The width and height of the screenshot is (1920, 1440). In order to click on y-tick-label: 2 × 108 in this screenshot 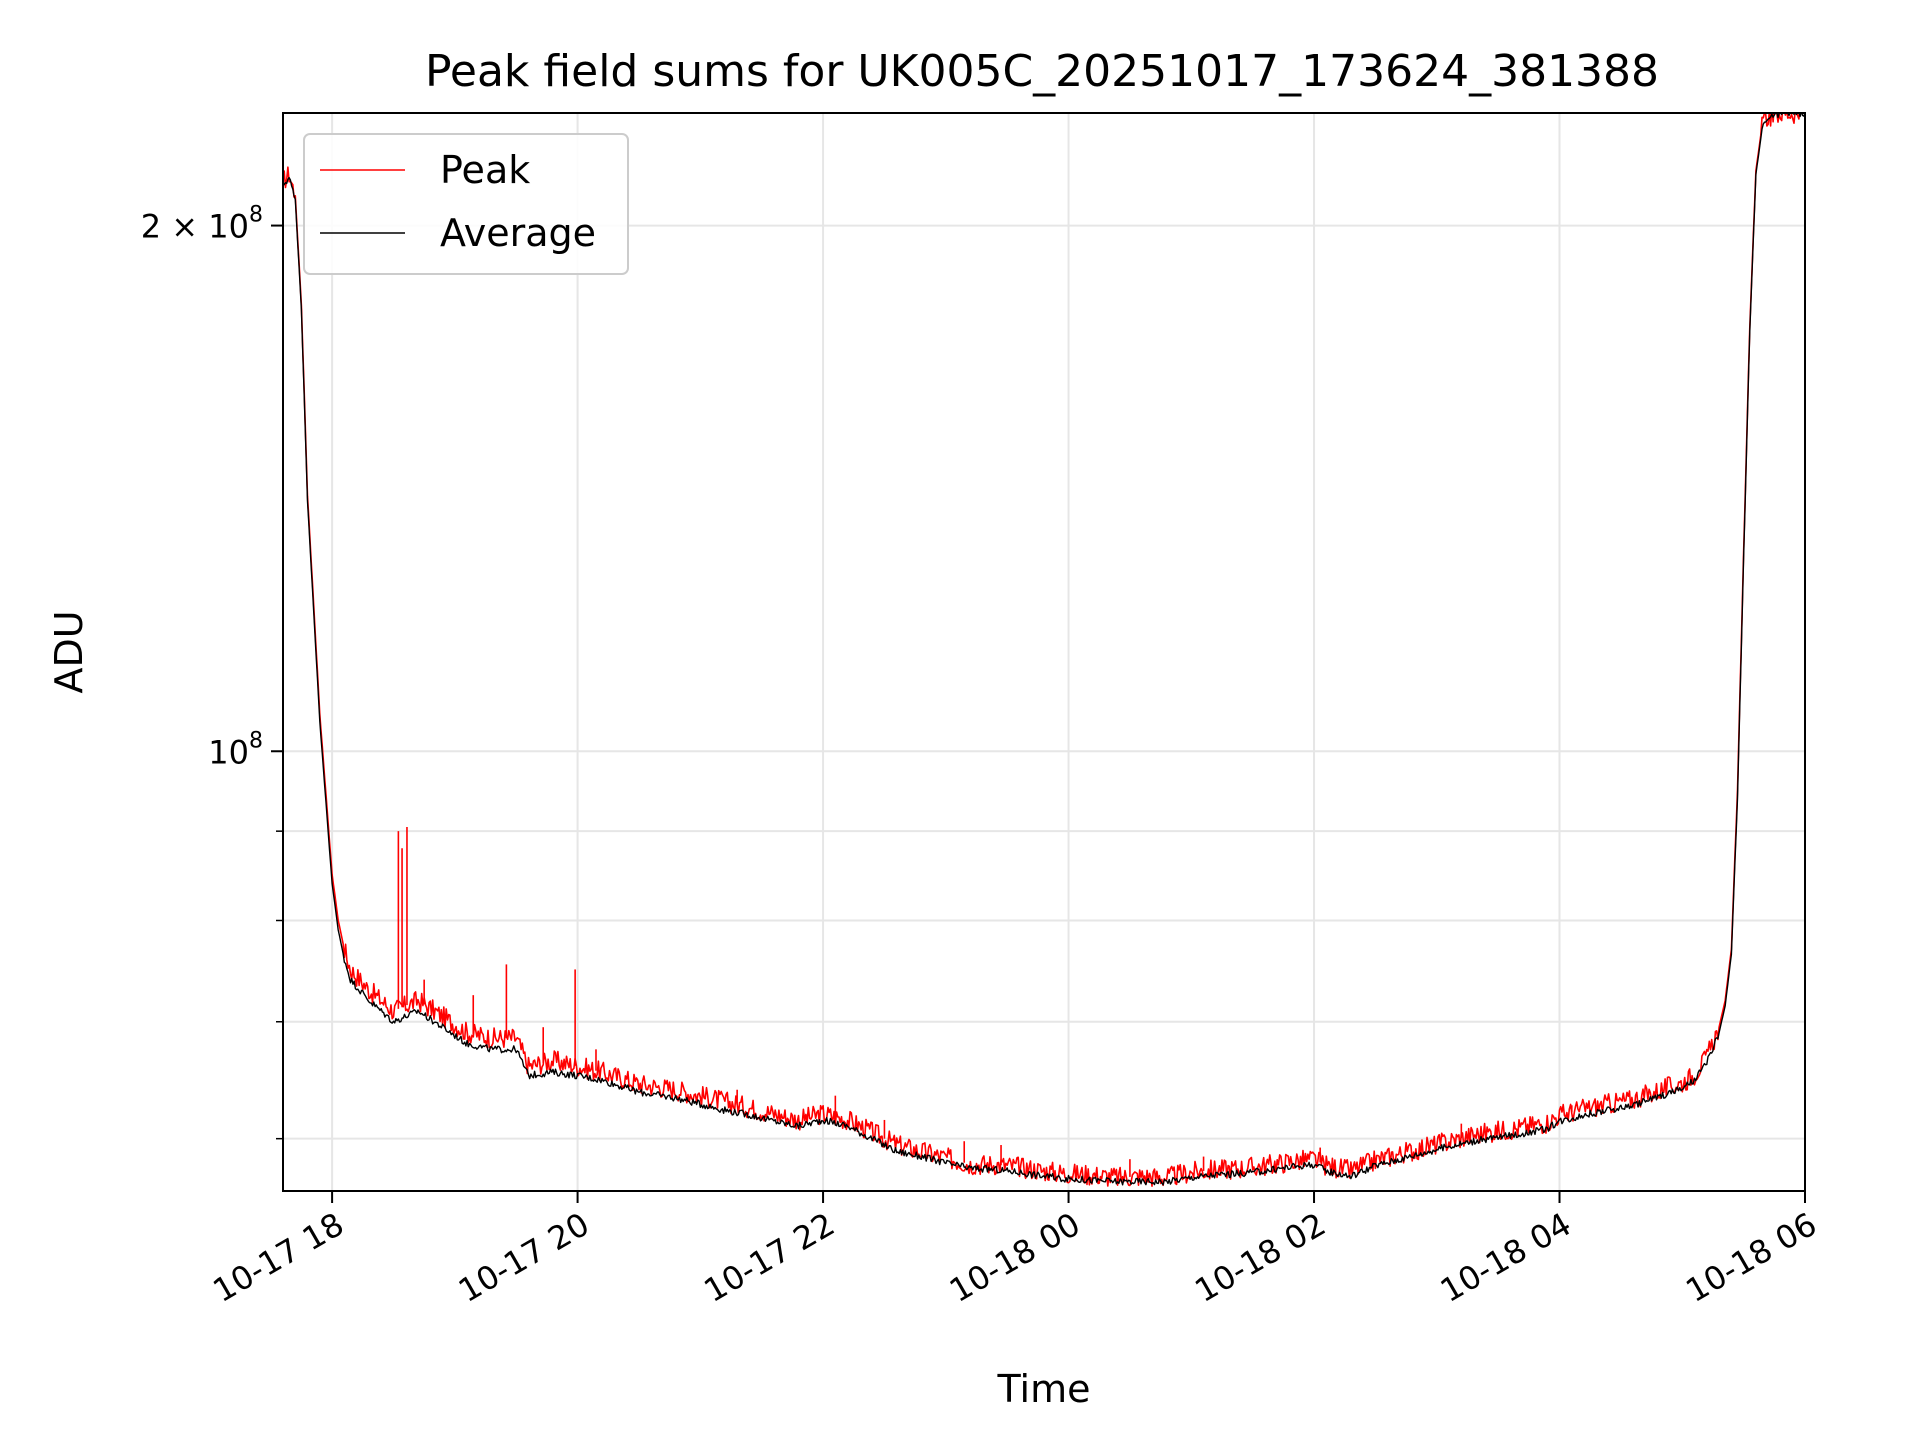, I will do `click(202, 224)`.